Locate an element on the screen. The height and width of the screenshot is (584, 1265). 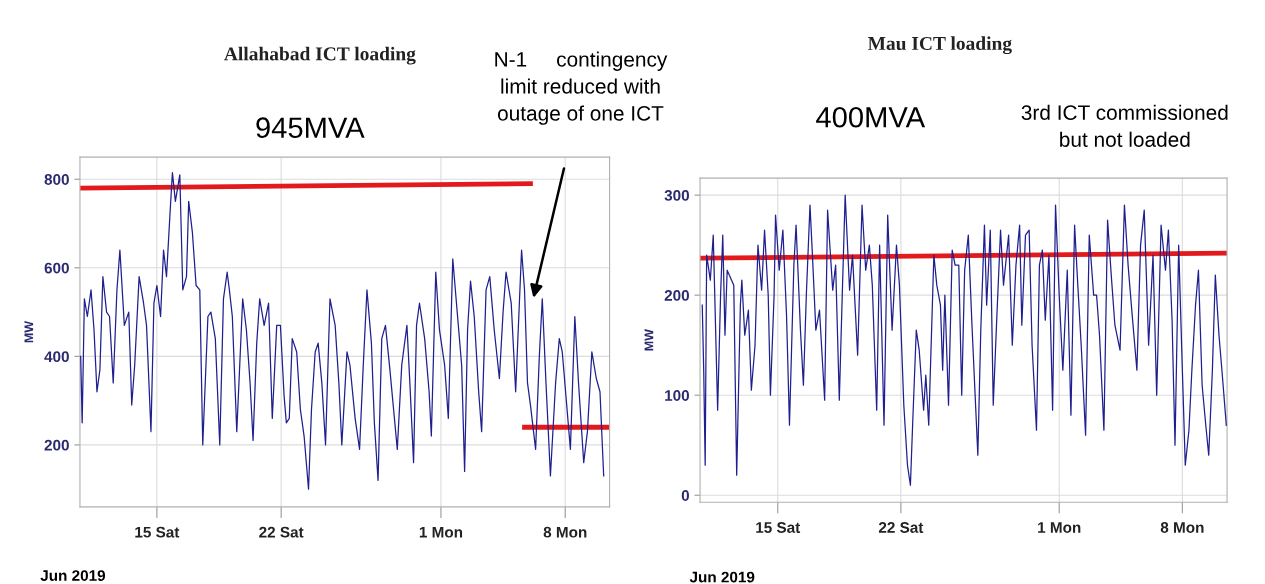
y-tick-label: 300 is located at coordinates (677, 195).